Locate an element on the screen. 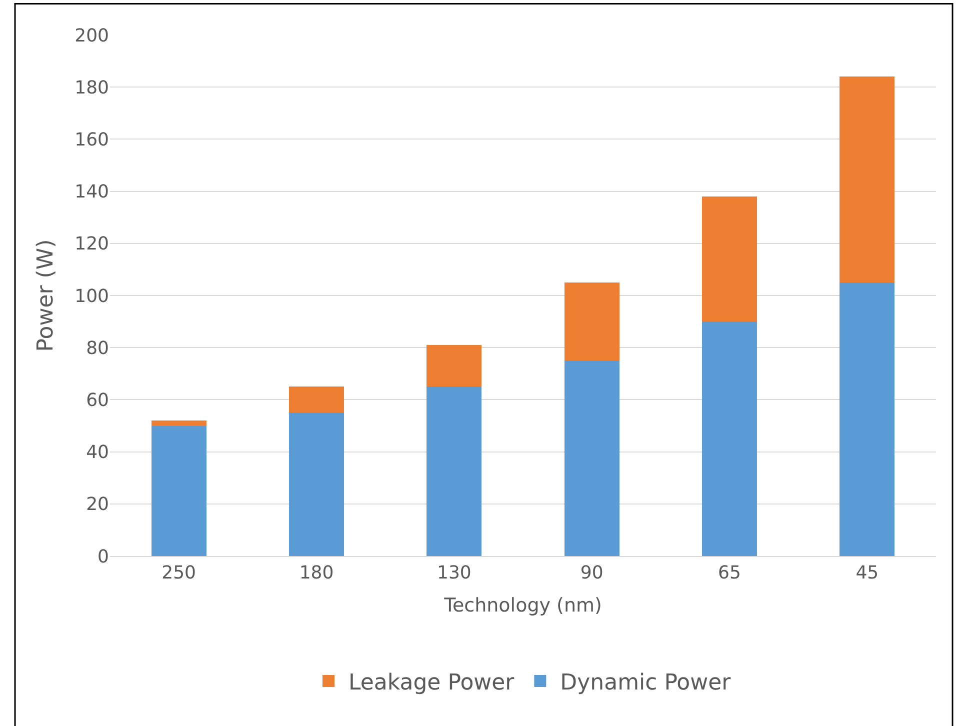  y-axis-title: Power (W) is located at coordinates (45, 295).